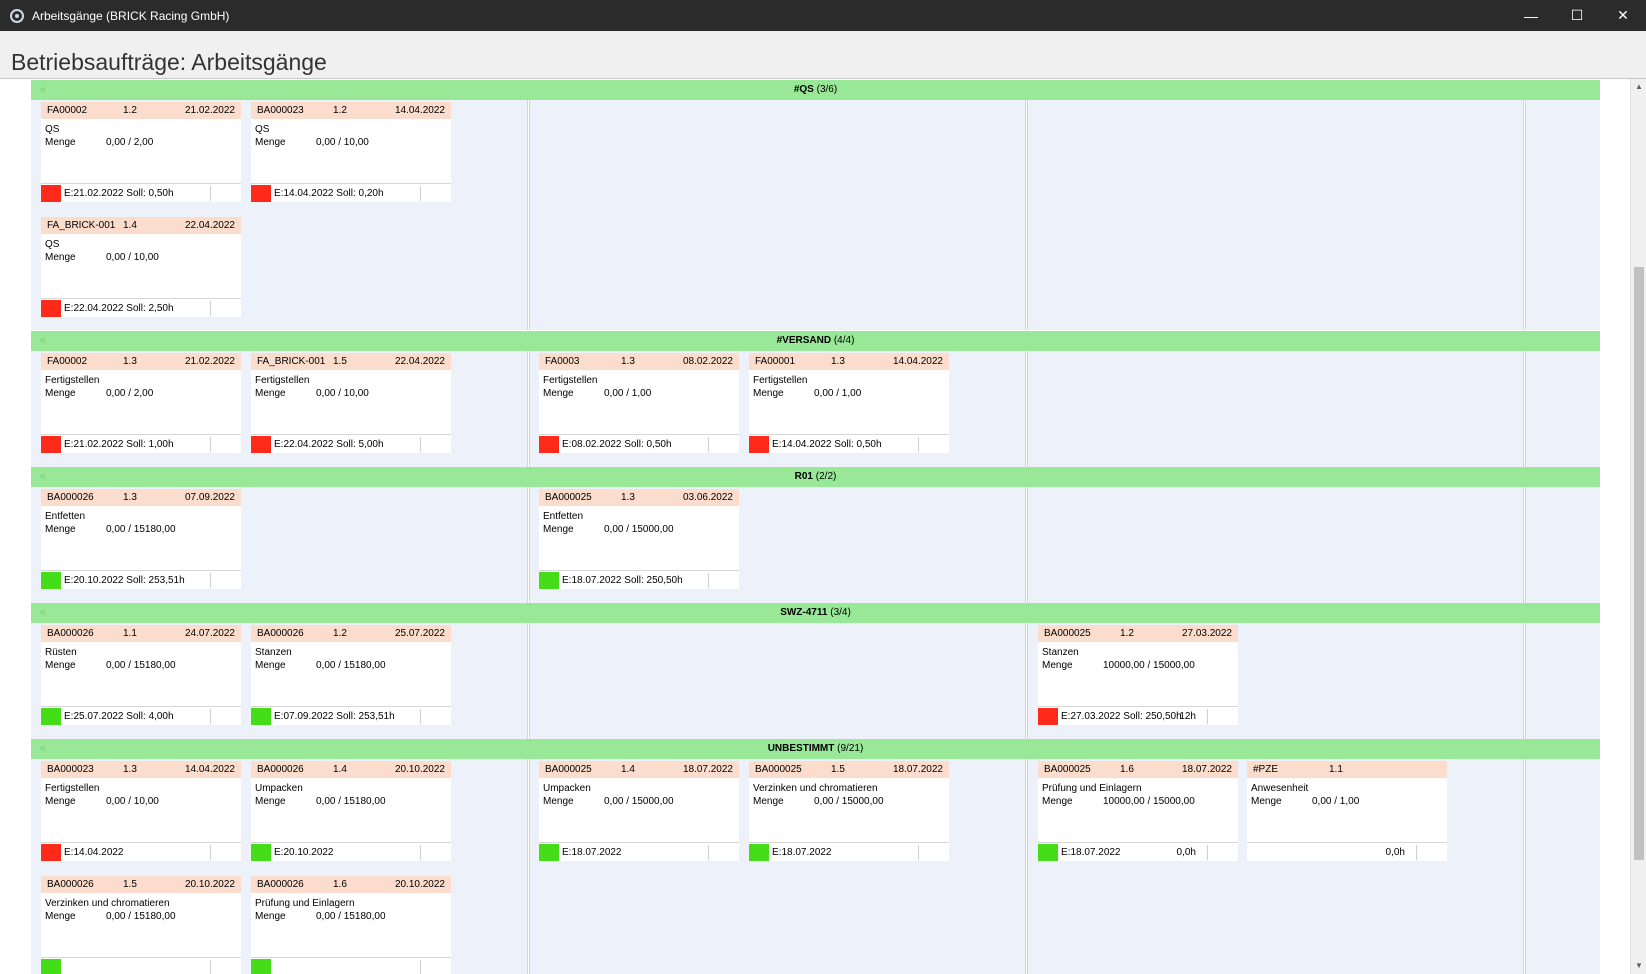  I want to click on card-footer: E:18.07.2022 Soll: 250,50h, so click(639, 579).